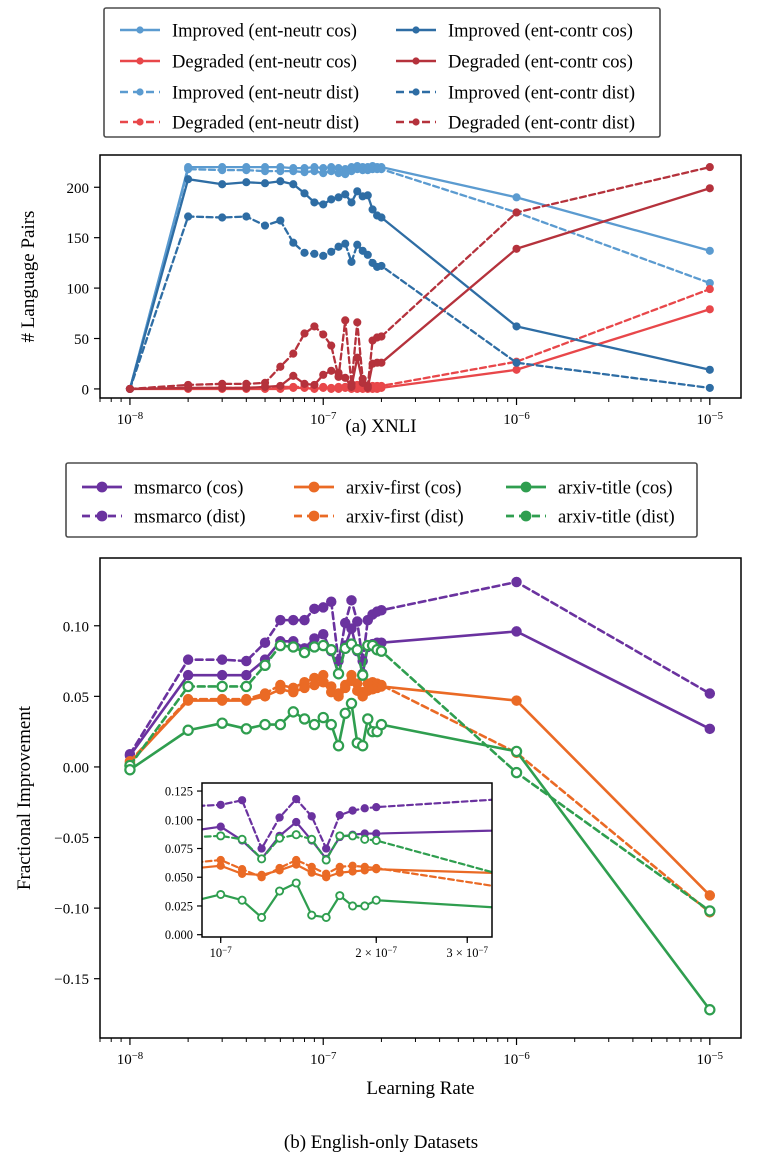  What do you see at coordinates (378, 489) in the screenshot?
I see `legend-item: arxiv-first (cos)` at bounding box center [378, 489].